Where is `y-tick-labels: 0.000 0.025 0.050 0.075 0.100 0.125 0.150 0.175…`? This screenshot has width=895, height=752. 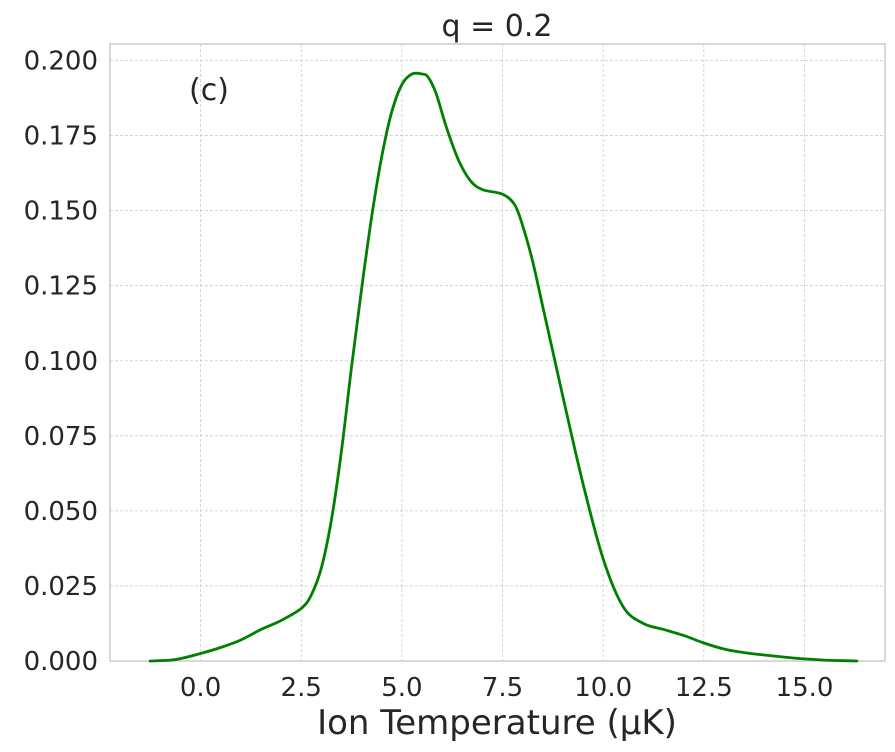
y-tick-labels: 0.000 0.025 0.050 0.075 0.100 0.125 0.150 0.175… is located at coordinates (61, 362).